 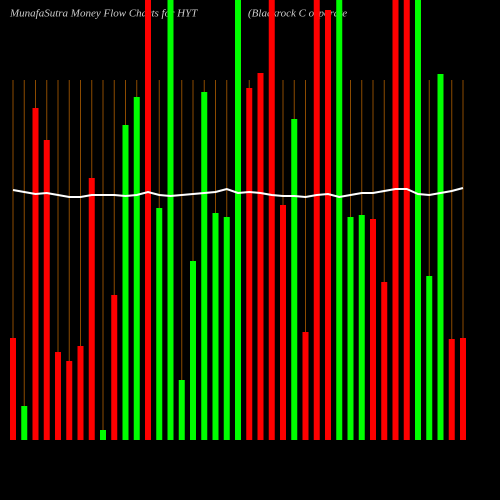 What do you see at coordinates (297, 14) in the screenshot?
I see `chart-subtitle: (Blackrock C orporate` at bounding box center [297, 14].